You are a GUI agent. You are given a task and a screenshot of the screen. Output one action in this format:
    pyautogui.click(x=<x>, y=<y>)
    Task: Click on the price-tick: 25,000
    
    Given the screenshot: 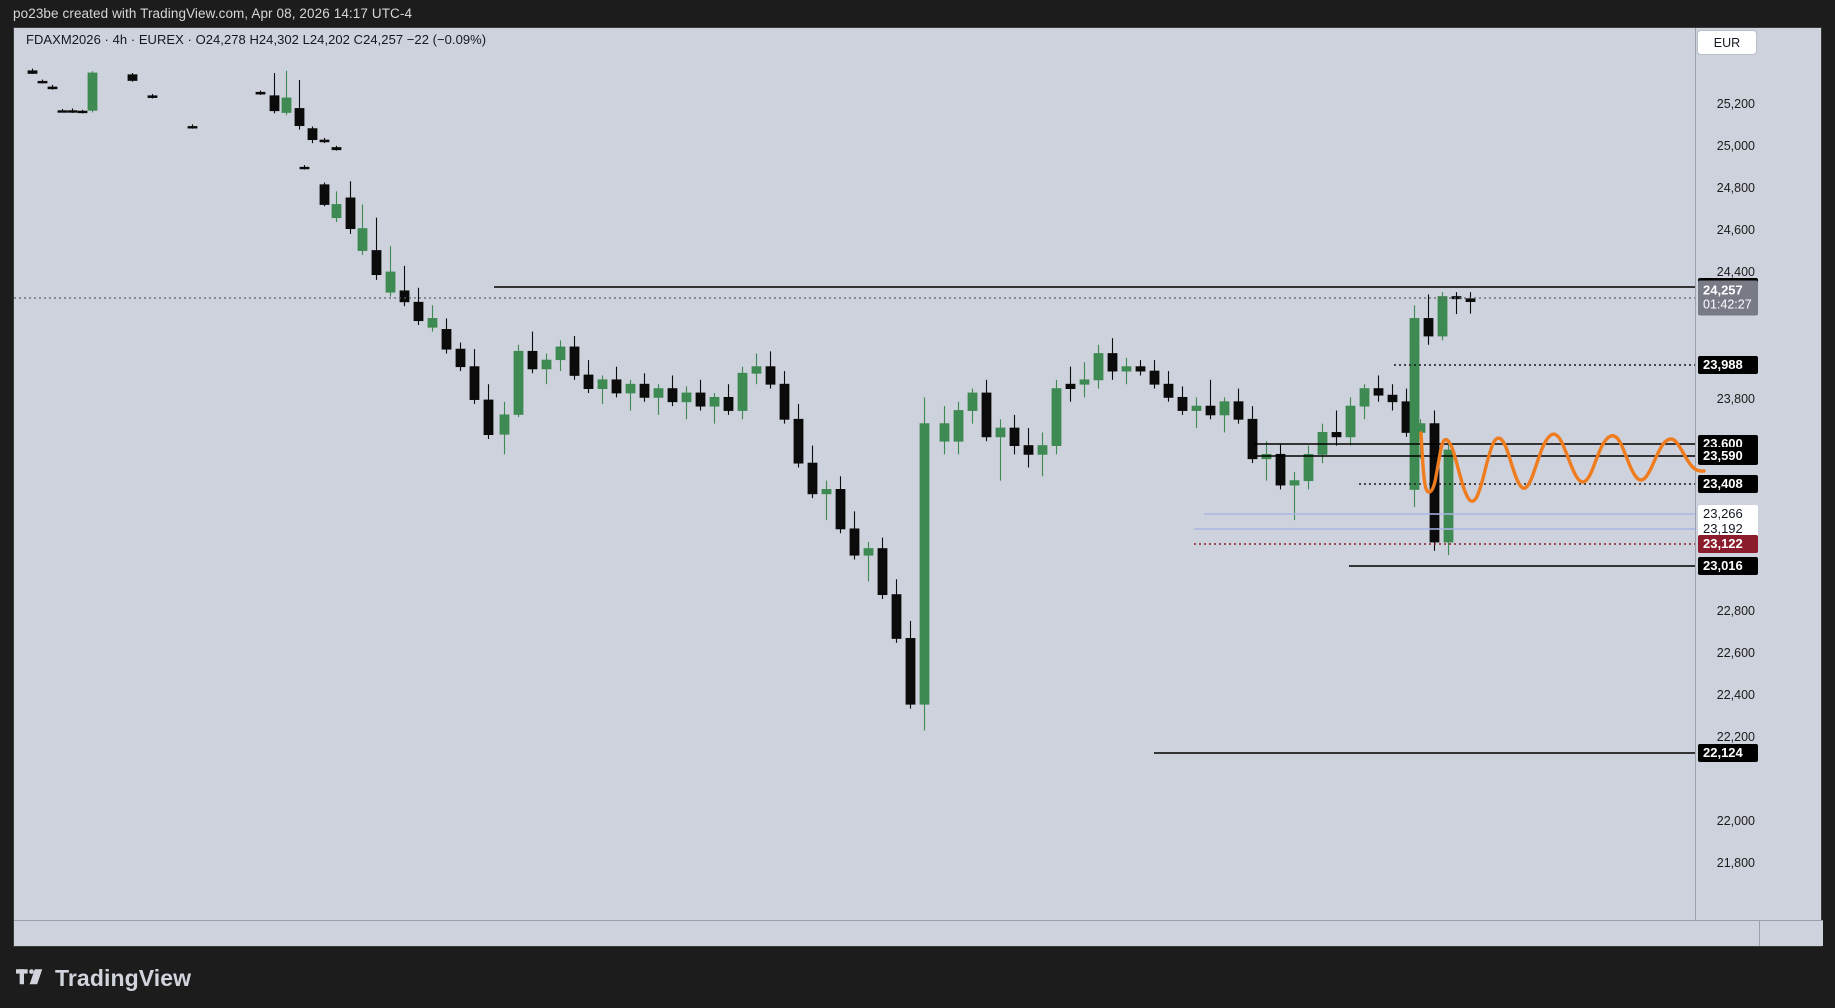 What is the action you would take?
    pyautogui.click(x=1735, y=146)
    